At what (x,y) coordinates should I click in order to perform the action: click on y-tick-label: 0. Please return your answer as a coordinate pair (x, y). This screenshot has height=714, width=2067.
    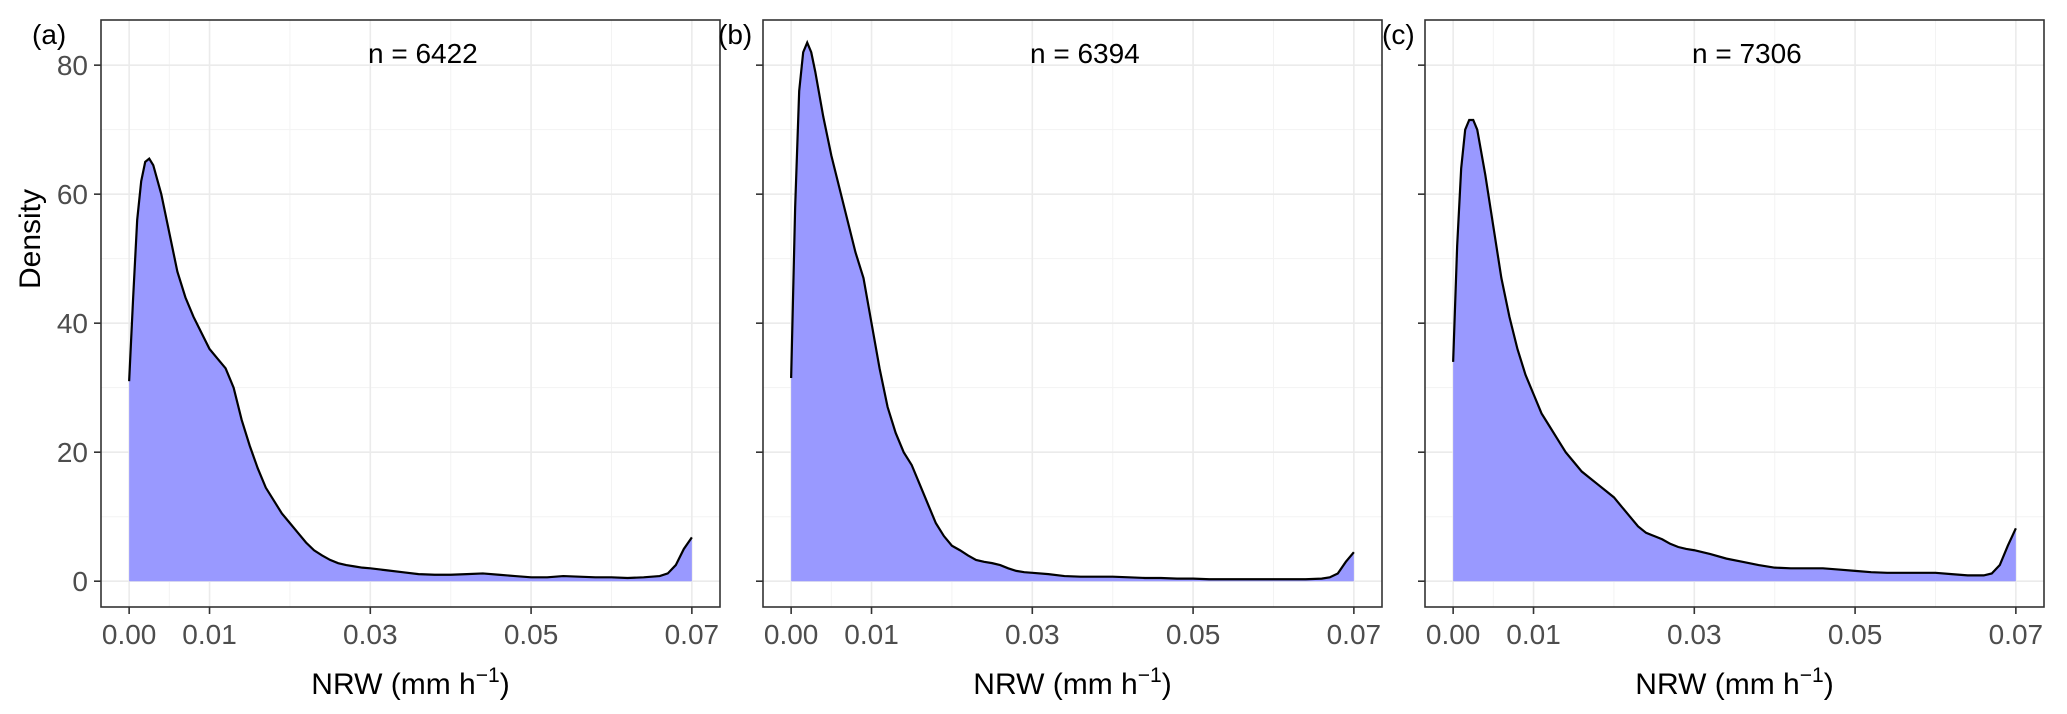
    Looking at the image, I should click on (80, 581).